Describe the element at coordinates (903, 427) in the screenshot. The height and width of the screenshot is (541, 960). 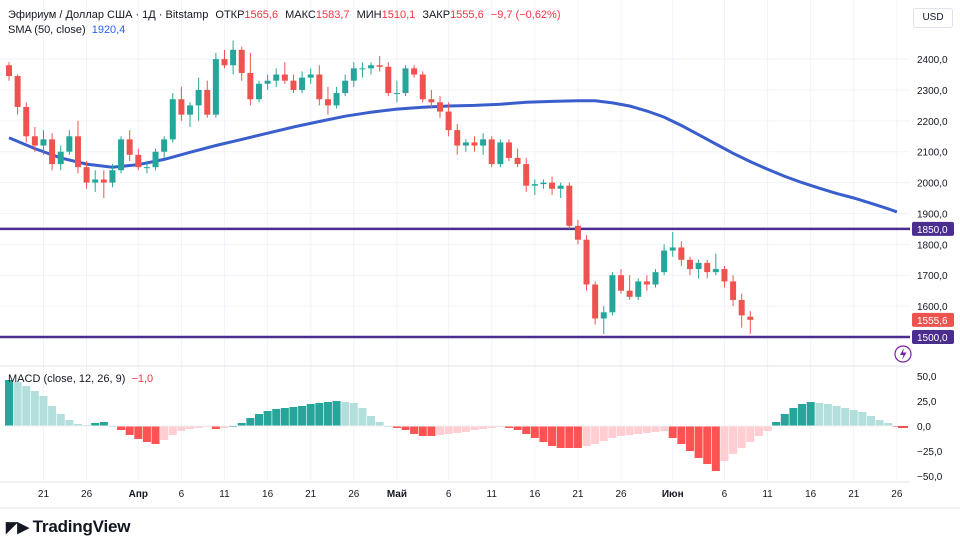
I see `macd-last-mark` at that location.